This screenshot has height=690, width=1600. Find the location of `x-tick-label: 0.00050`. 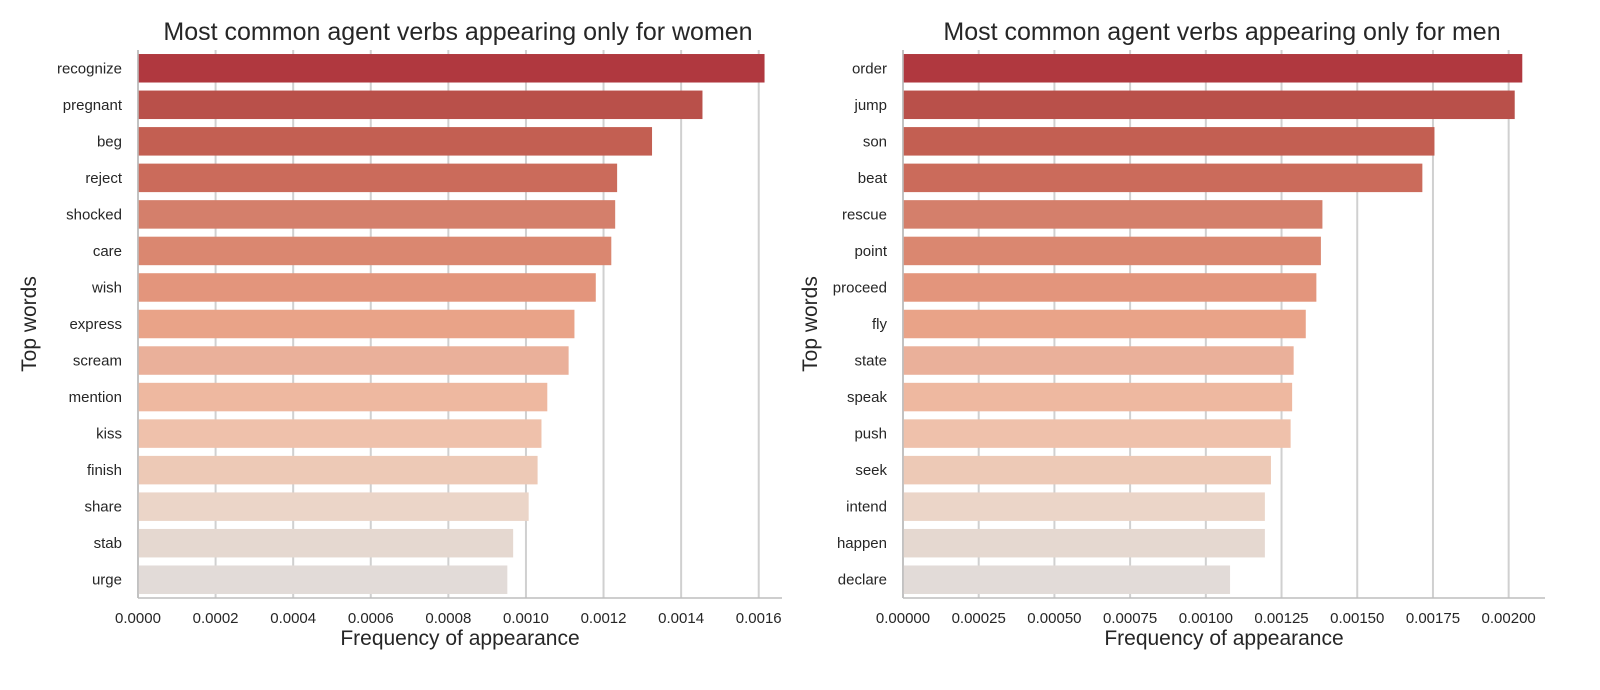

x-tick-label: 0.00050 is located at coordinates (1054, 618).